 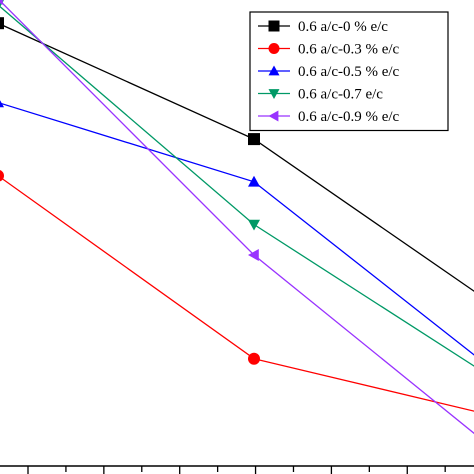 I want to click on legend-label-2: 0.6 a/c-0.5 % e/c, so click(x=349, y=72).